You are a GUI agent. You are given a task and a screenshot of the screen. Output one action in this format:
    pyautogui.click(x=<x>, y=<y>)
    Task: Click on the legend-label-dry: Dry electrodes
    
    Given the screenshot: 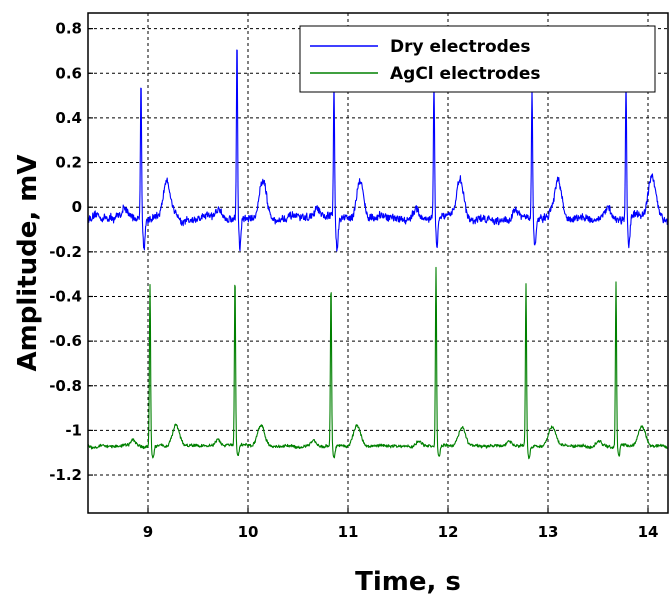 What is the action you would take?
    pyautogui.click(x=460, y=47)
    